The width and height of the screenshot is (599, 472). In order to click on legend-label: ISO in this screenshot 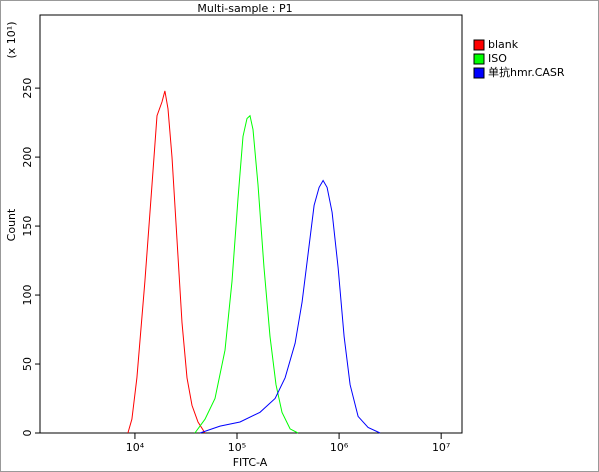, I will do `click(497, 58)`.